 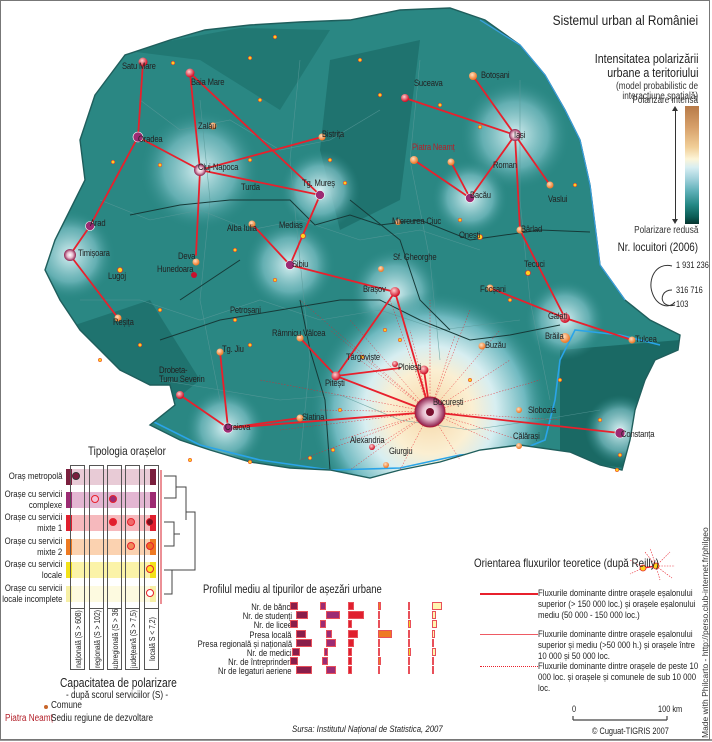 What do you see at coordinates (207, 126) in the screenshot?
I see `city-label: Zalău` at bounding box center [207, 126].